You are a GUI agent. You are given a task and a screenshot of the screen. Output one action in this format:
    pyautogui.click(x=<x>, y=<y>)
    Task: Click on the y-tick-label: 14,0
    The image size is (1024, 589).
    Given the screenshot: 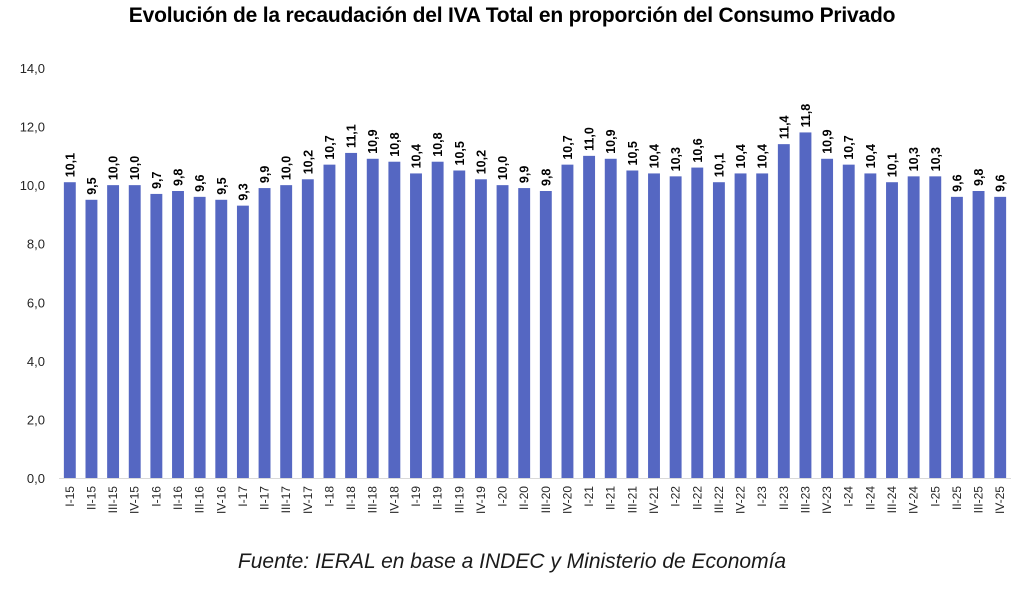 What is the action you would take?
    pyautogui.click(x=32, y=68)
    